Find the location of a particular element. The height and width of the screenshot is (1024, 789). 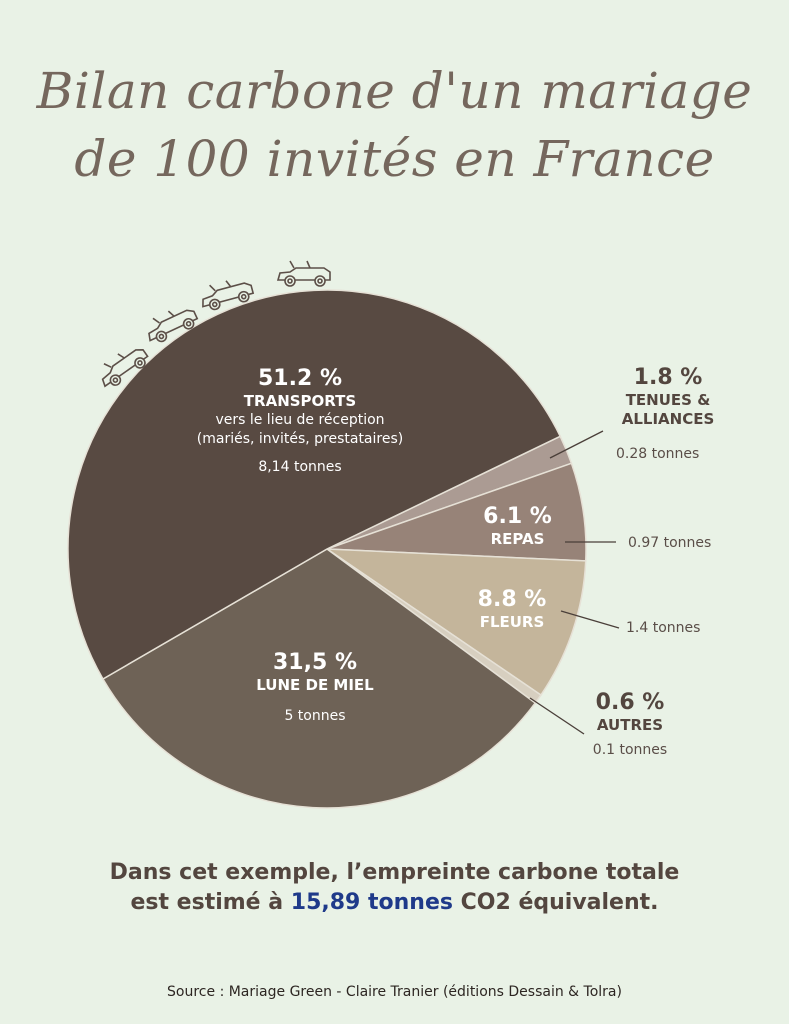

car-icons is located at coordinates (216, 324).